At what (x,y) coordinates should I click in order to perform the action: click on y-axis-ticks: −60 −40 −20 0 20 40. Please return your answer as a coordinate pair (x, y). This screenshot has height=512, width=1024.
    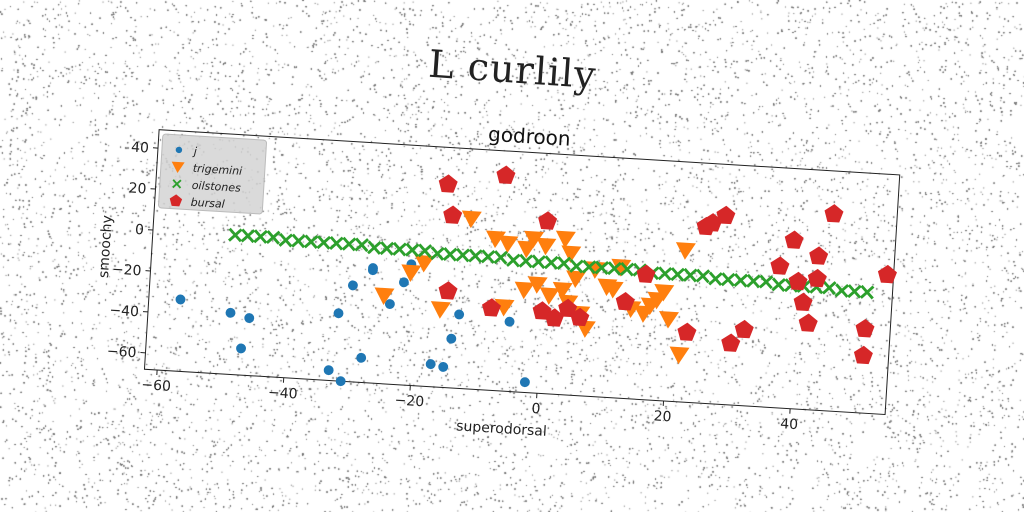
    Looking at the image, I should click on (132, 250).